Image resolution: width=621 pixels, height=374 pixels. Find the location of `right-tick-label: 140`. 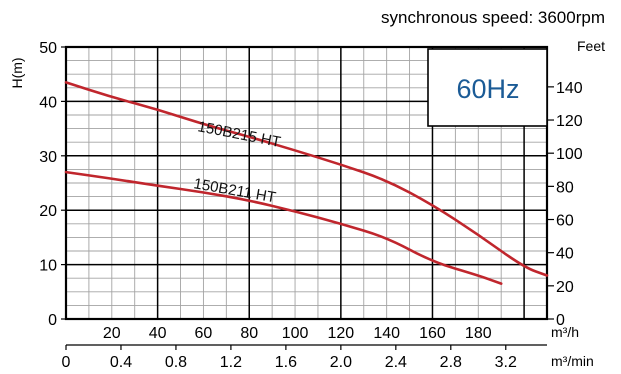

right-tick-label: 140 is located at coordinates (569, 88).